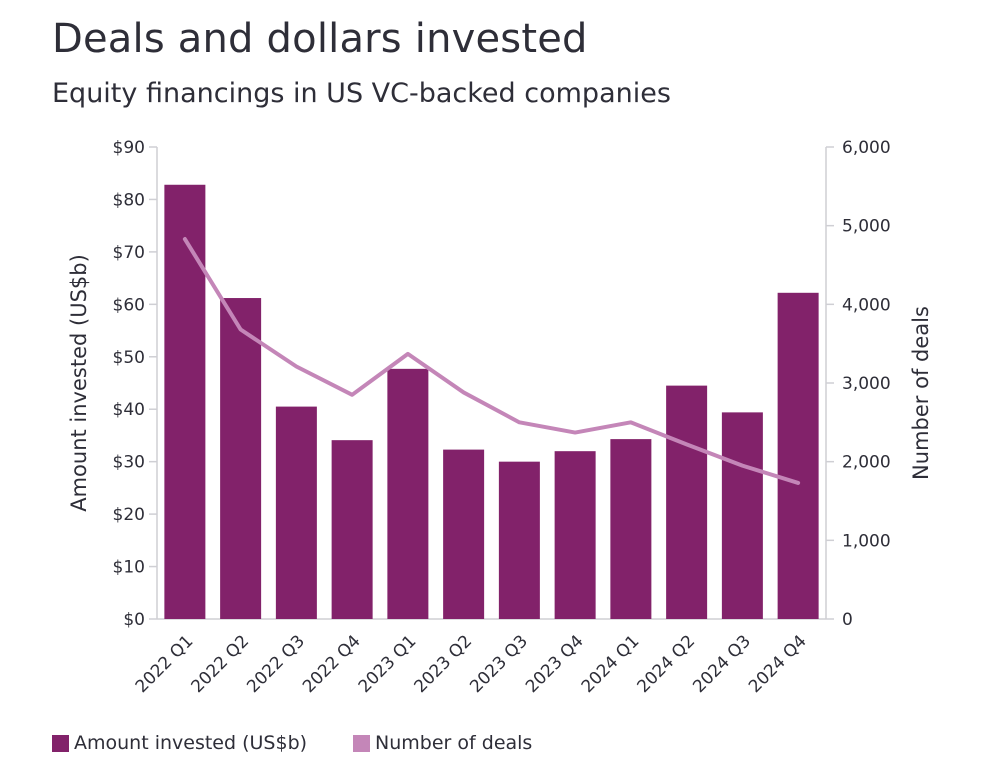  Describe the element at coordinates (575, 535) in the screenshot. I see `bar-2023-q4` at that location.